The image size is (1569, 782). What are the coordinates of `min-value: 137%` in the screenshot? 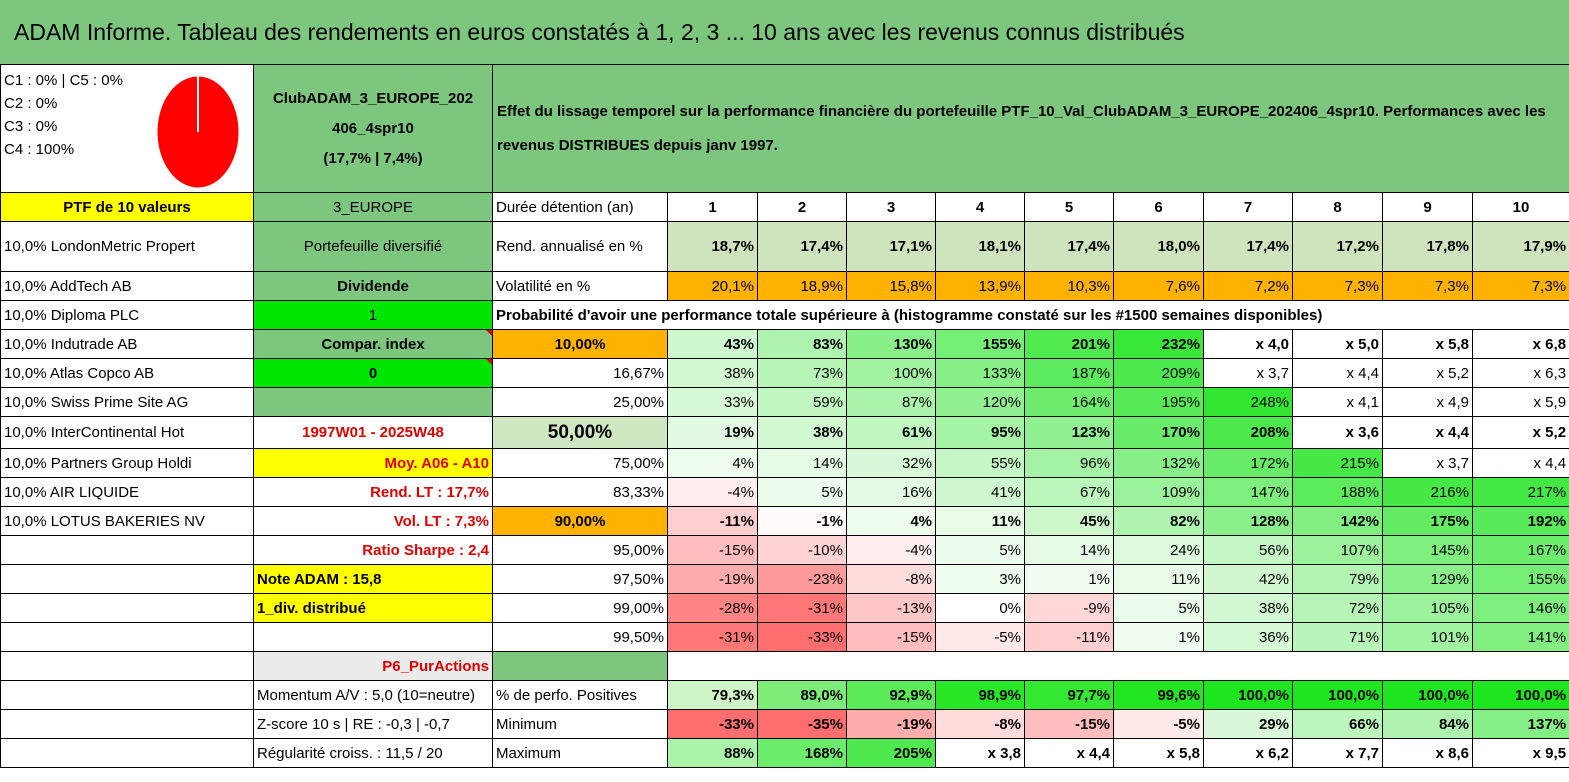 It's located at (1520, 724).